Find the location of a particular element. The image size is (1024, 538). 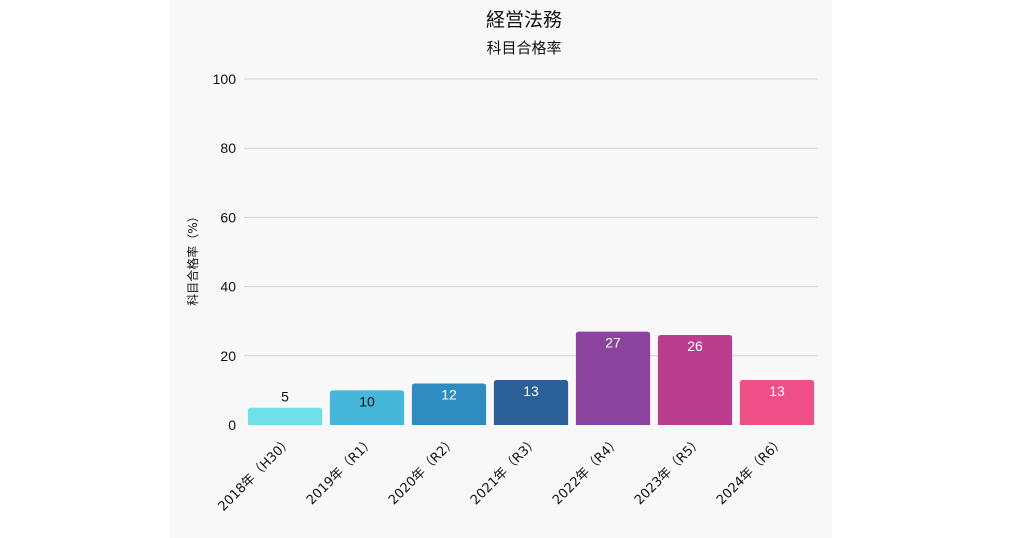

data-label: 10 is located at coordinates (367, 401).